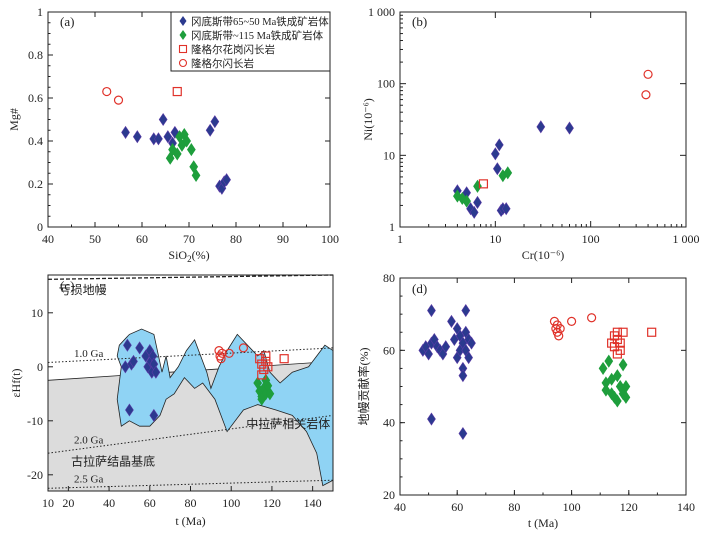 The height and width of the screenshot is (533, 706). What do you see at coordinates (686, 239) in the screenshot?
I see `x-tick-label: 1 000` at bounding box center [686, 239].